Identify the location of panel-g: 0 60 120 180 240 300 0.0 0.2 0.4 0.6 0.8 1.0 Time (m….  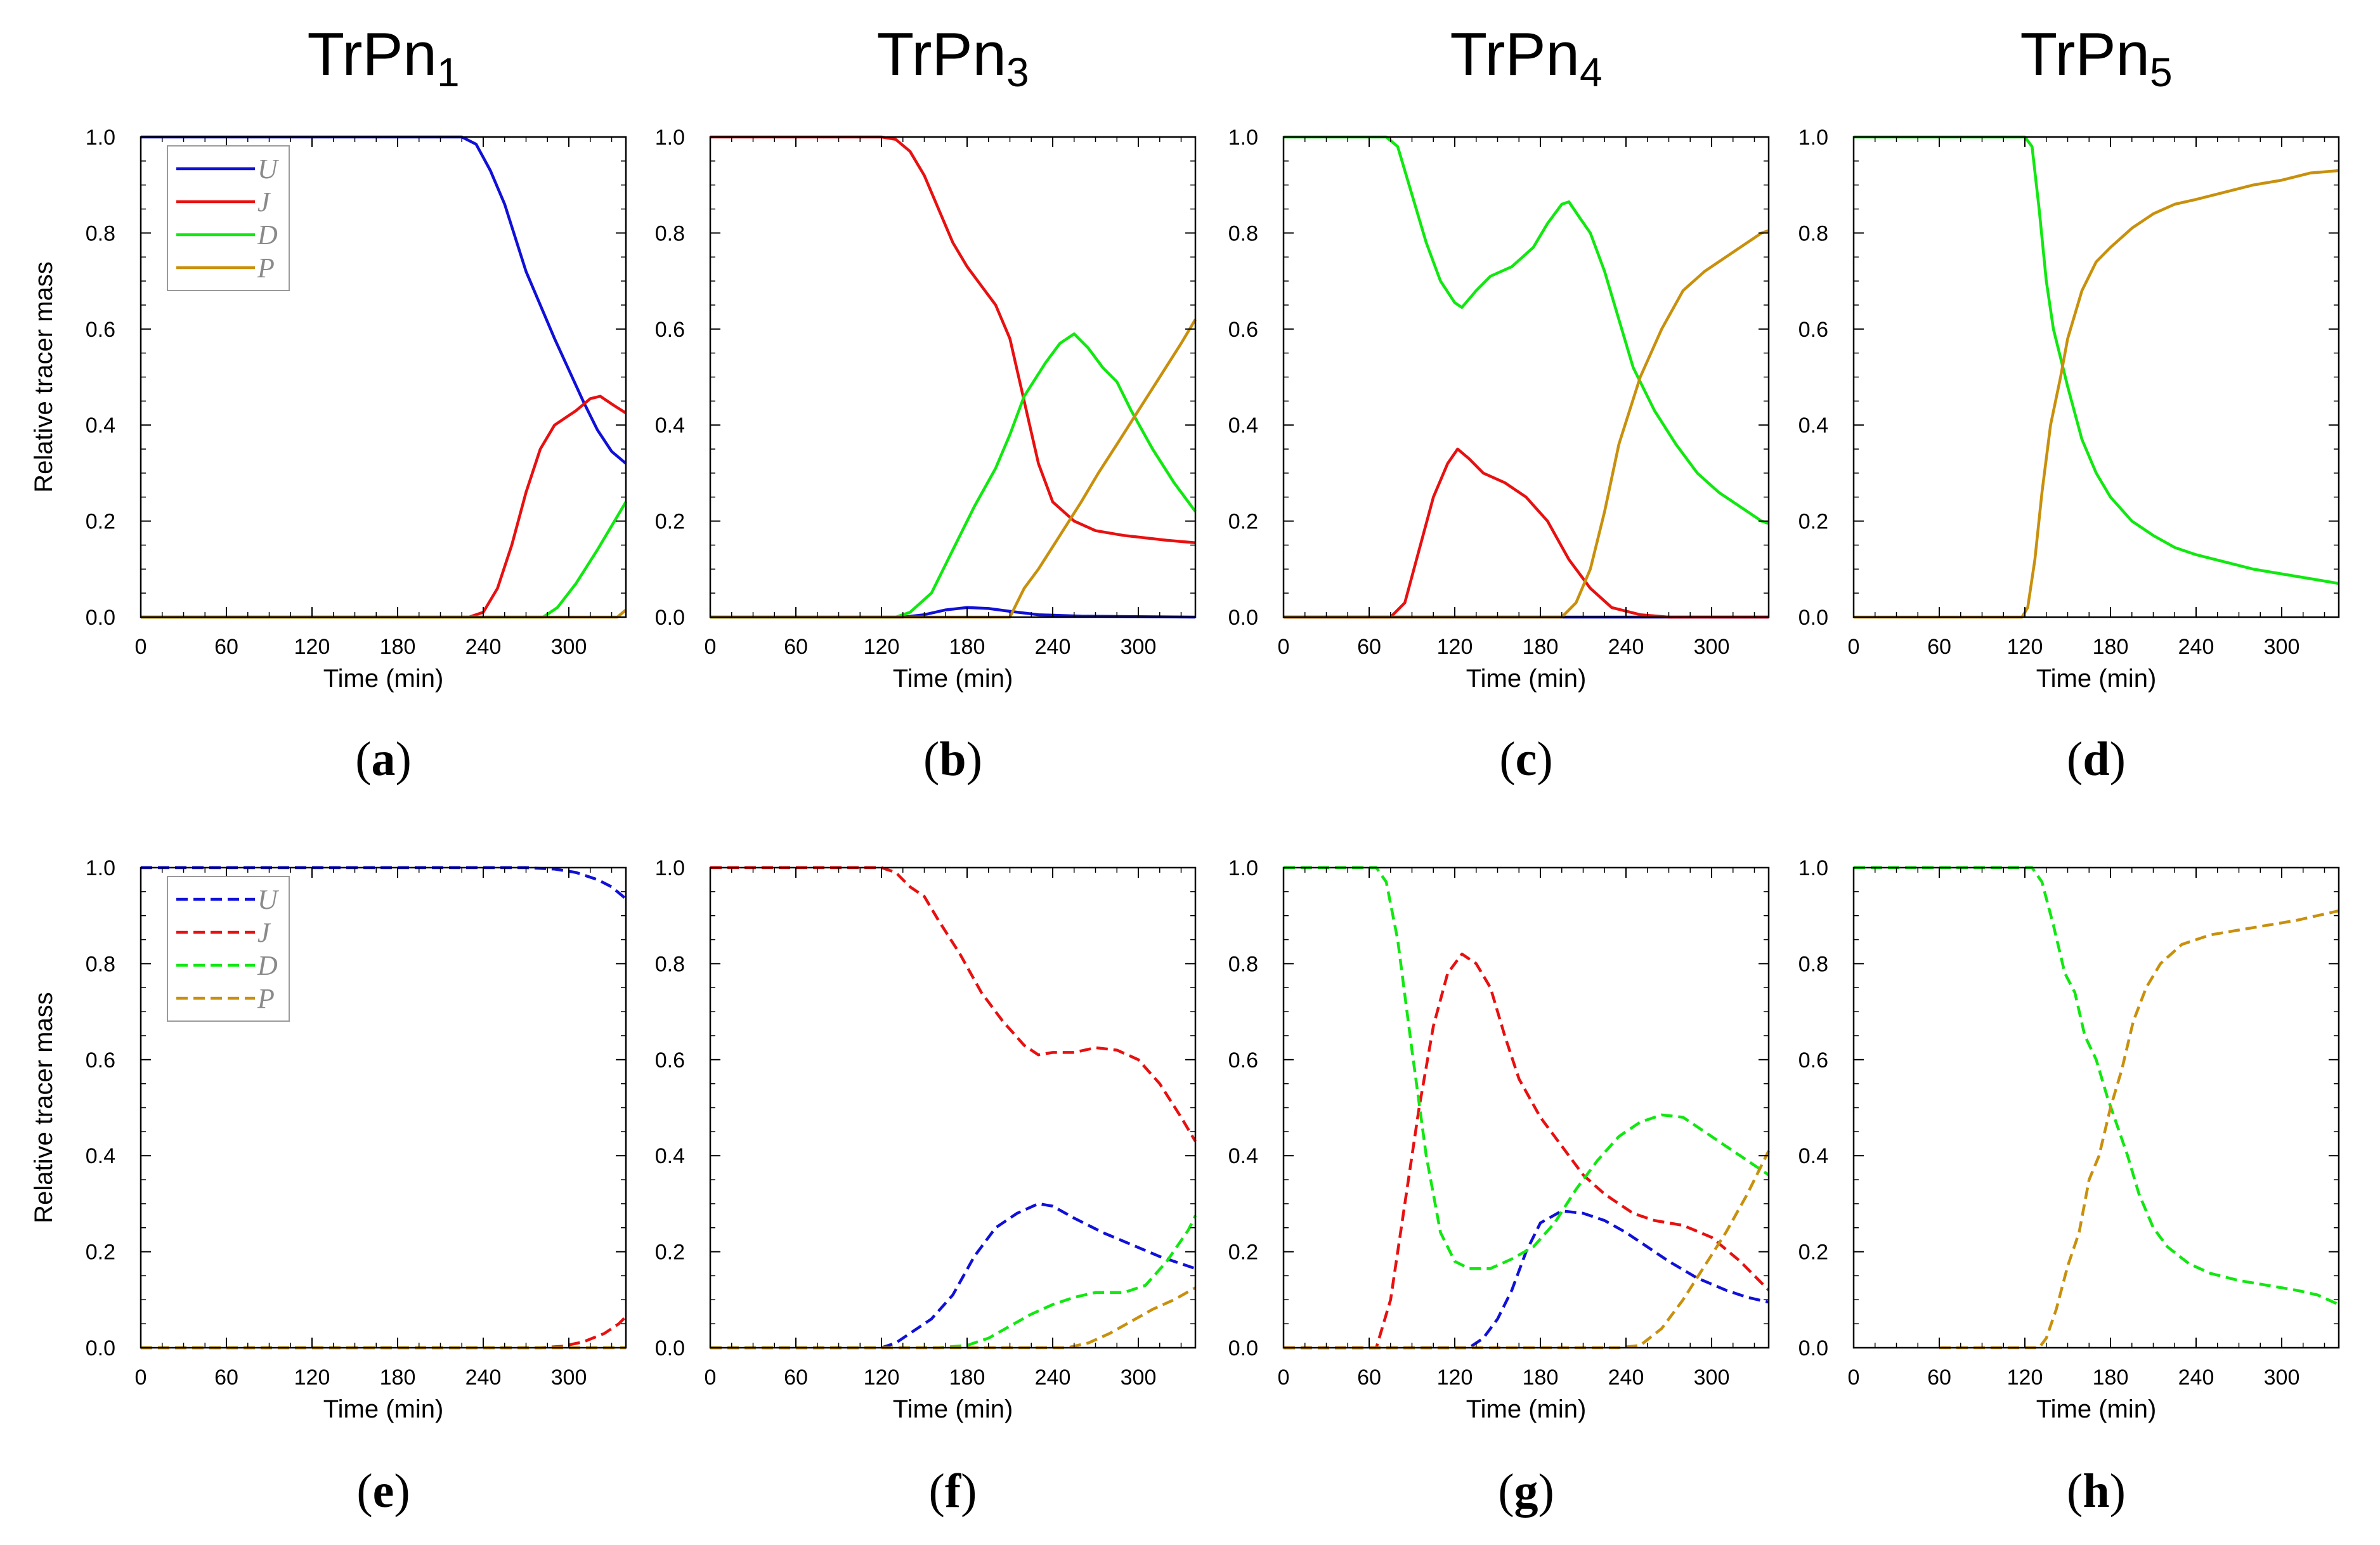
(1499, 1187).